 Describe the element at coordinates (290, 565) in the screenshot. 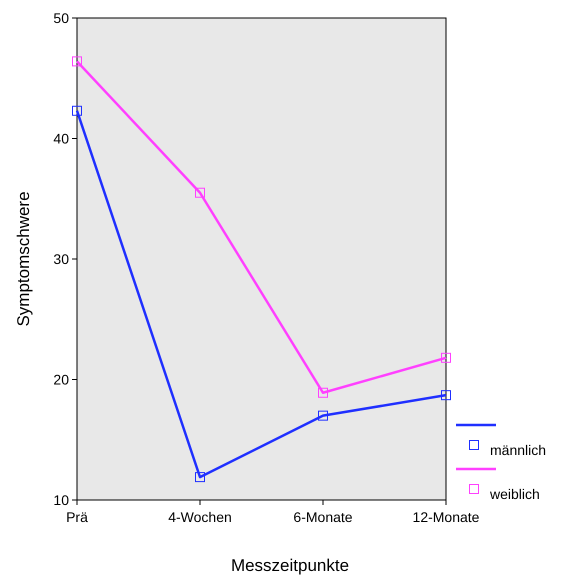

I see `x-axis-title: Messzeitpunkte` at that location.